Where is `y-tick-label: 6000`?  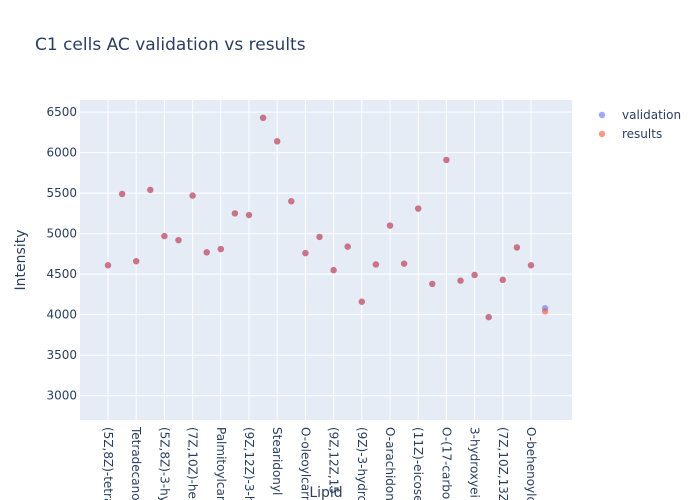 y-tick-label: 6000 is located at coordinates (61, 153).